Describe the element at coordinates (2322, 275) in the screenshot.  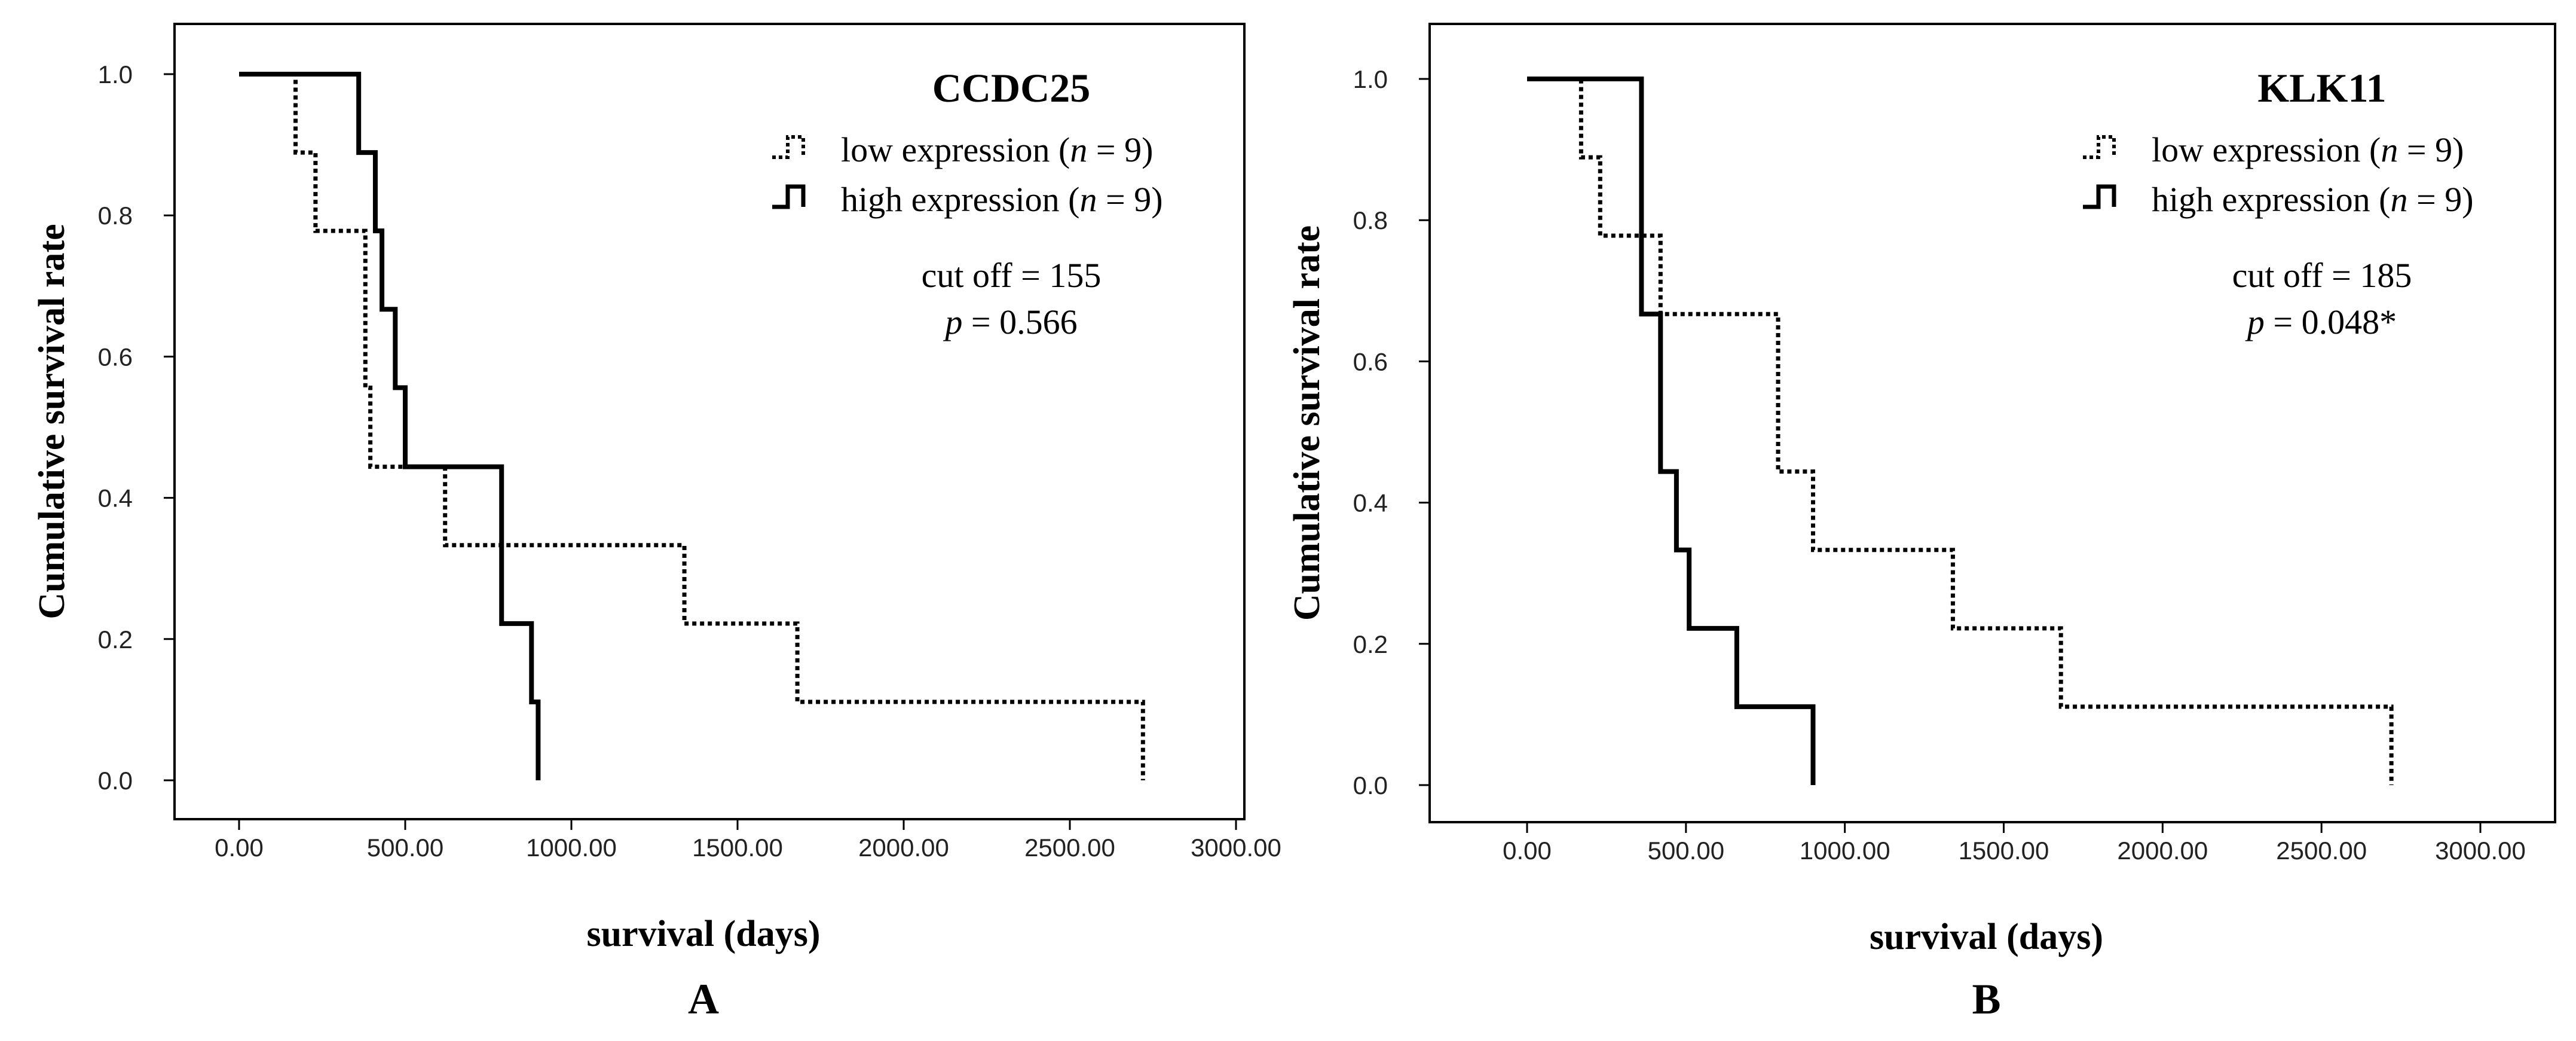
I see `cutoff-text: cut off = 185` at that location.